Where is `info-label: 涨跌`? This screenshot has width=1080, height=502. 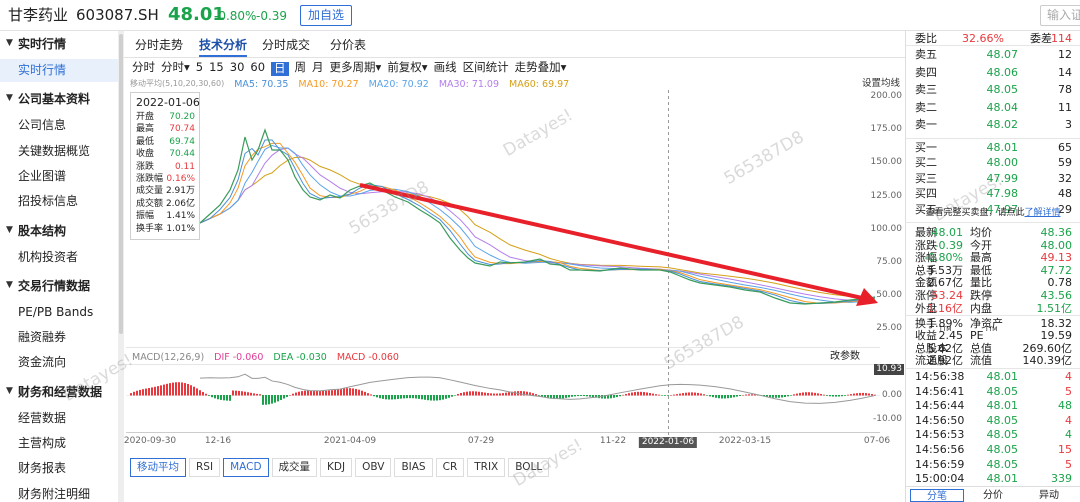
info-label: 涨跌 is located at coordinates (145, 166).